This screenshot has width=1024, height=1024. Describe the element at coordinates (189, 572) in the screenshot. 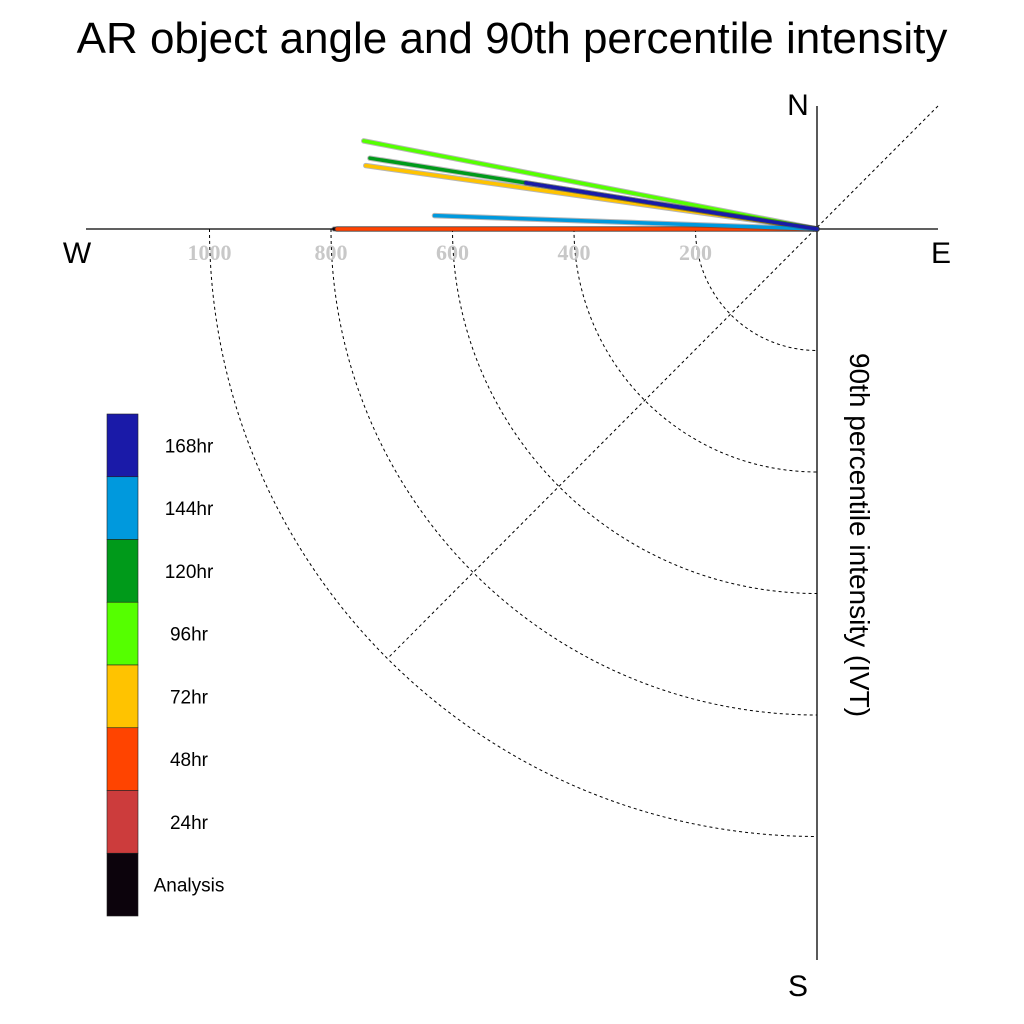

I see `legend-label: 120hr` at that location.